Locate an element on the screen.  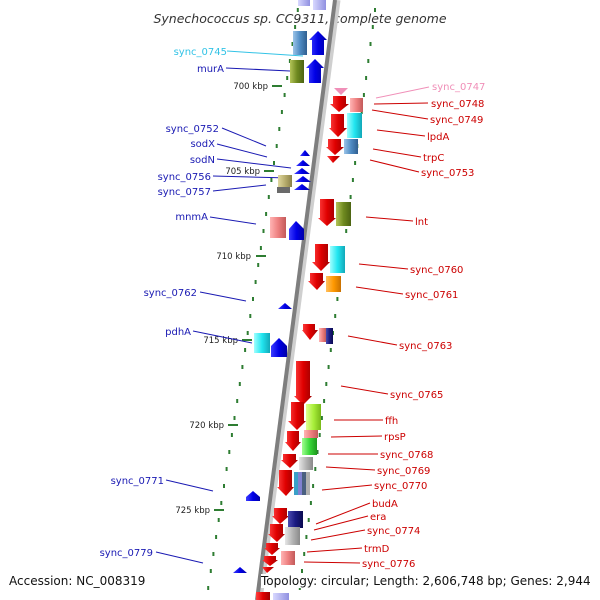
kbp-mark: 715 kbp is located at coordinates (227, 341).